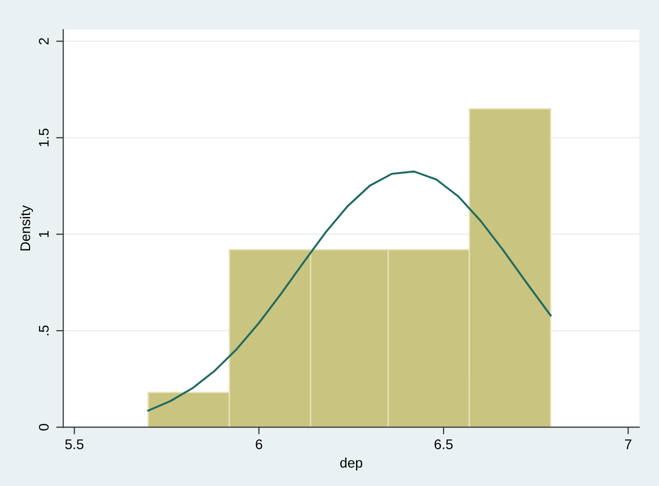 The height and width of the screenshot is (486, 659). I want to click on x-axis-title: dep, so click(351, 464).